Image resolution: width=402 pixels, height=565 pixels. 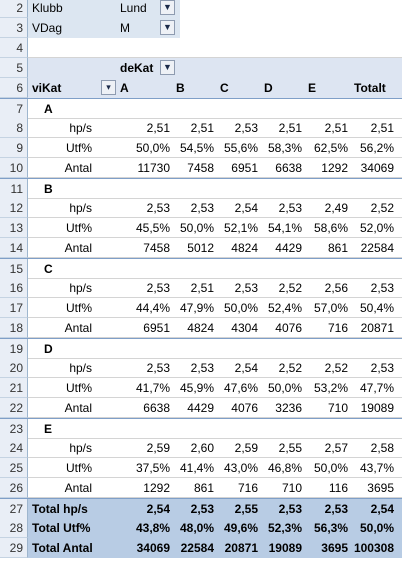 I want to click on row-number: 29, so click(x=14, y=548).